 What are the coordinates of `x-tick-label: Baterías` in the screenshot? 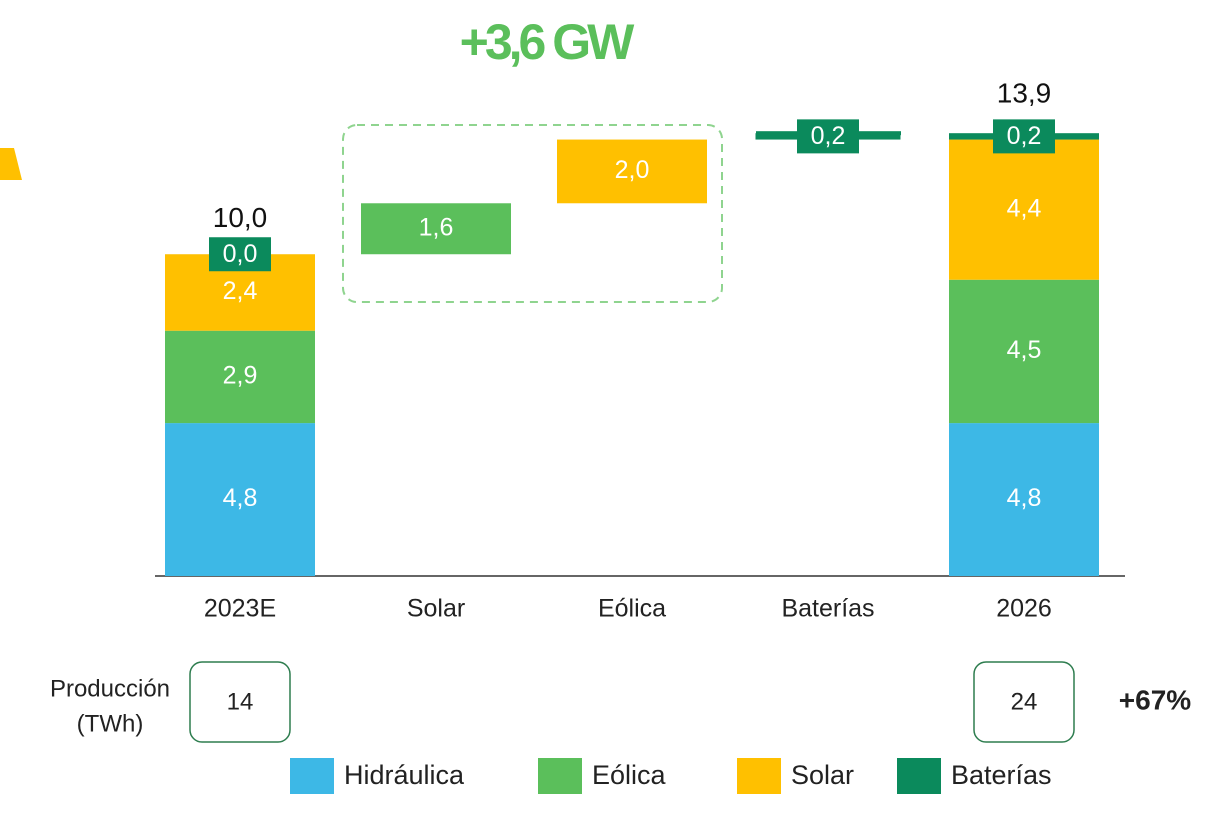 It's located at (827, 609).